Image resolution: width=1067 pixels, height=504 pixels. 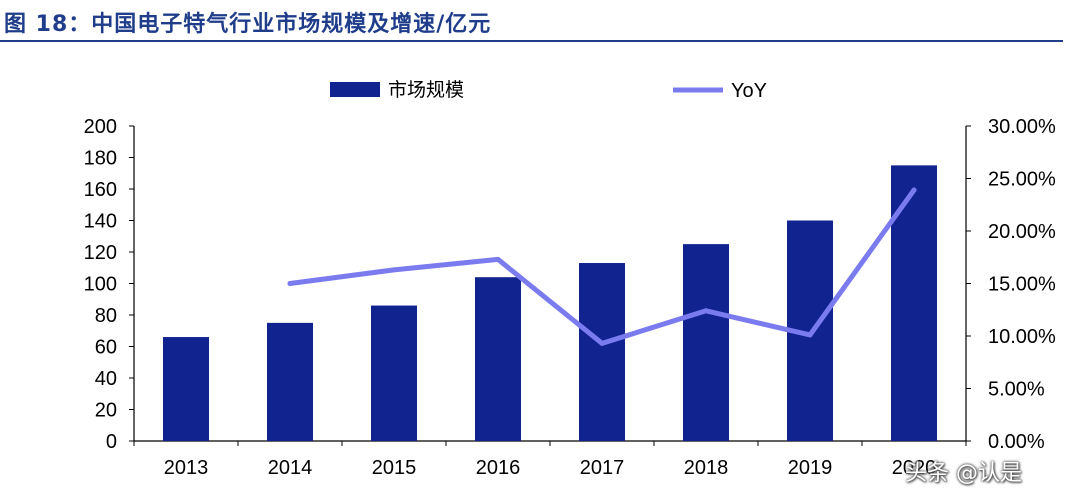 What do you see at coordinates (1022, 285) in the screenshot?
I see `right-tick-label: 15.00%` at bounding box center [1022, 285].